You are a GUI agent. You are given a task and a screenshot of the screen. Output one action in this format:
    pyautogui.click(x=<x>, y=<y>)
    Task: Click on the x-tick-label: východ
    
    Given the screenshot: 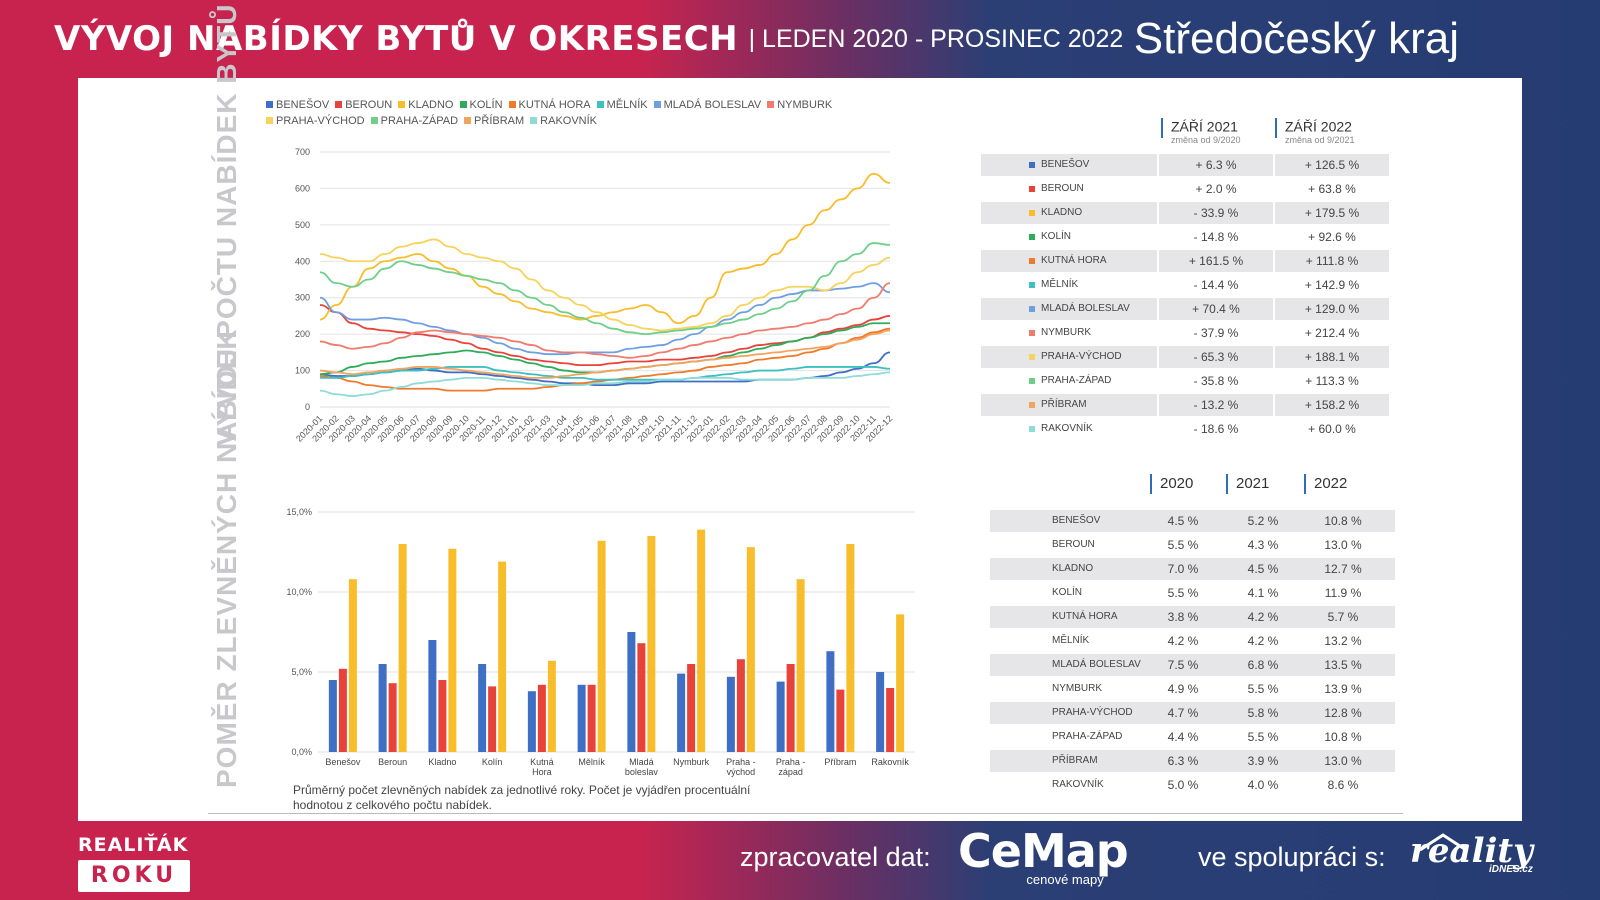 What is the action you would take?
    pyautogui.click(x=741, y=772)
    